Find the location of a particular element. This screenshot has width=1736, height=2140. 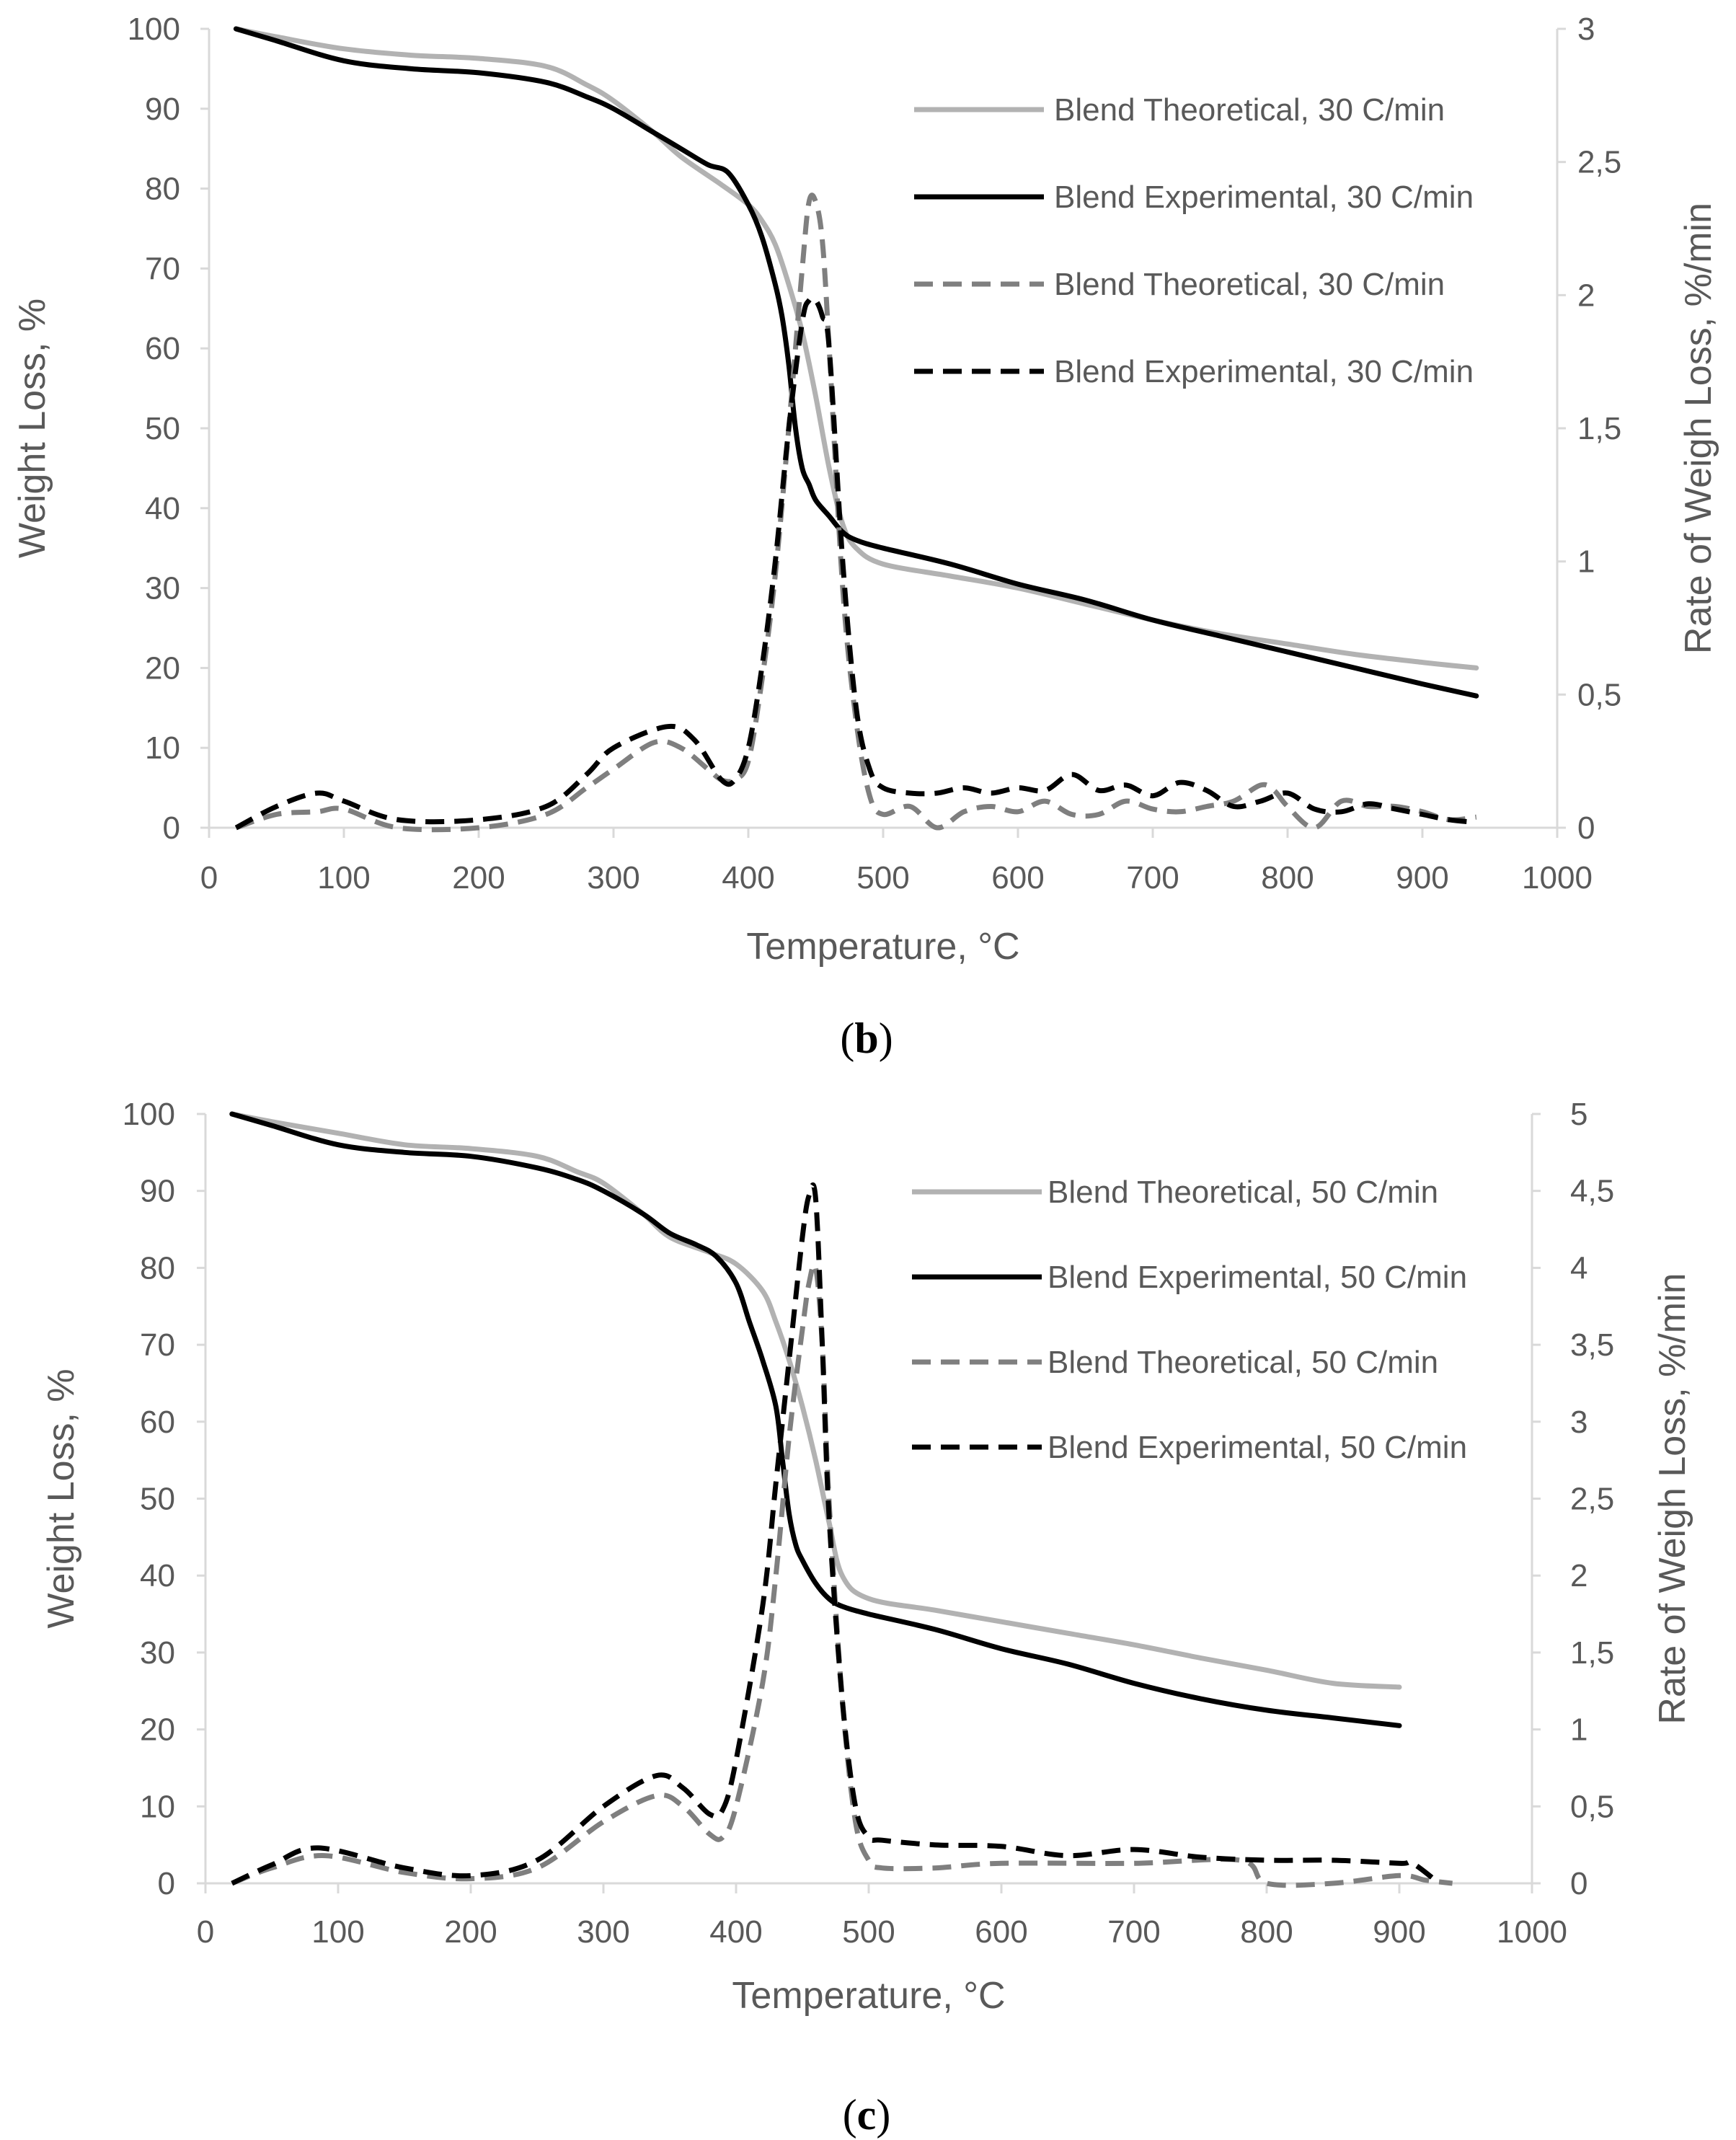

caption-letter: c is located at coordinates (867, 2115).